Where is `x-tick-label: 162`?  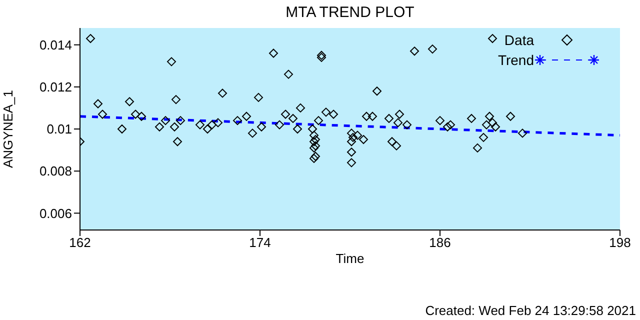 x-tick-label: 162 is located at coordinates (80, 242).